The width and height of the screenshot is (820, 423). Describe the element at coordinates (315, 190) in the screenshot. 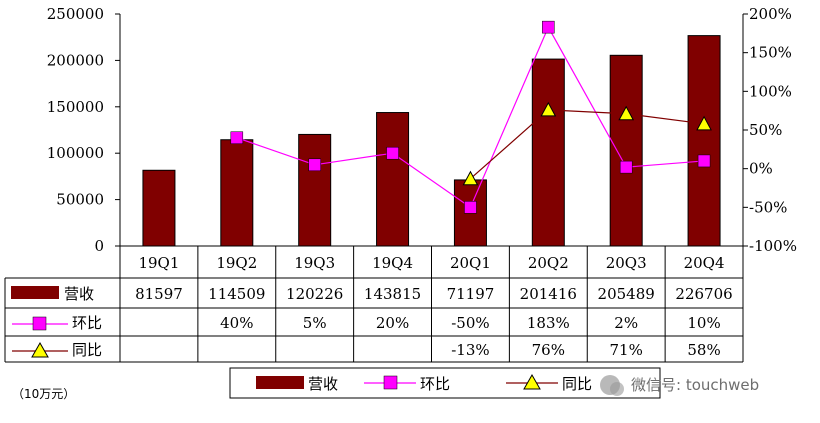

I see `bar-19Q3` at that location.